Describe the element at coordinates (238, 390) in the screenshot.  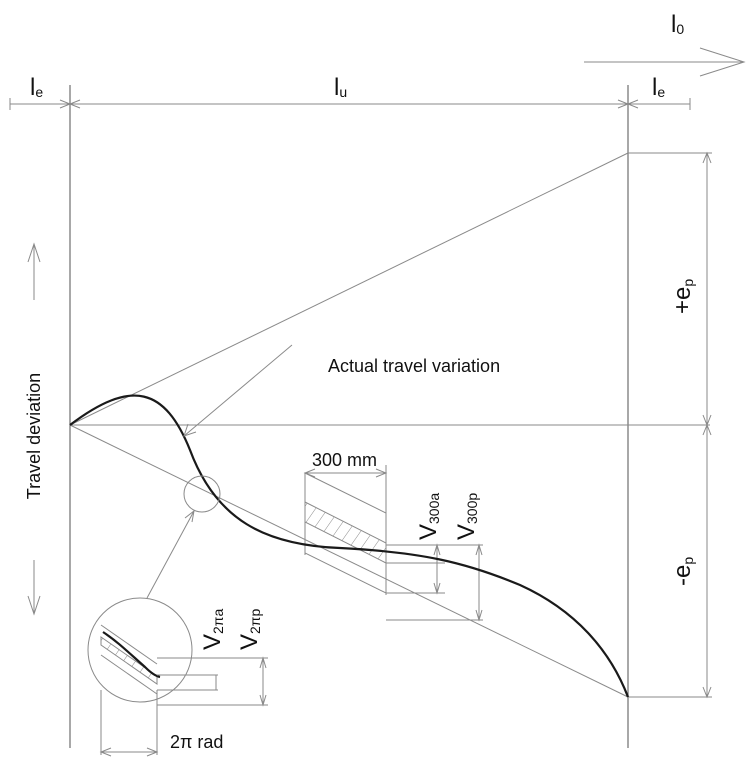
I see `curve-pointer` at that location.